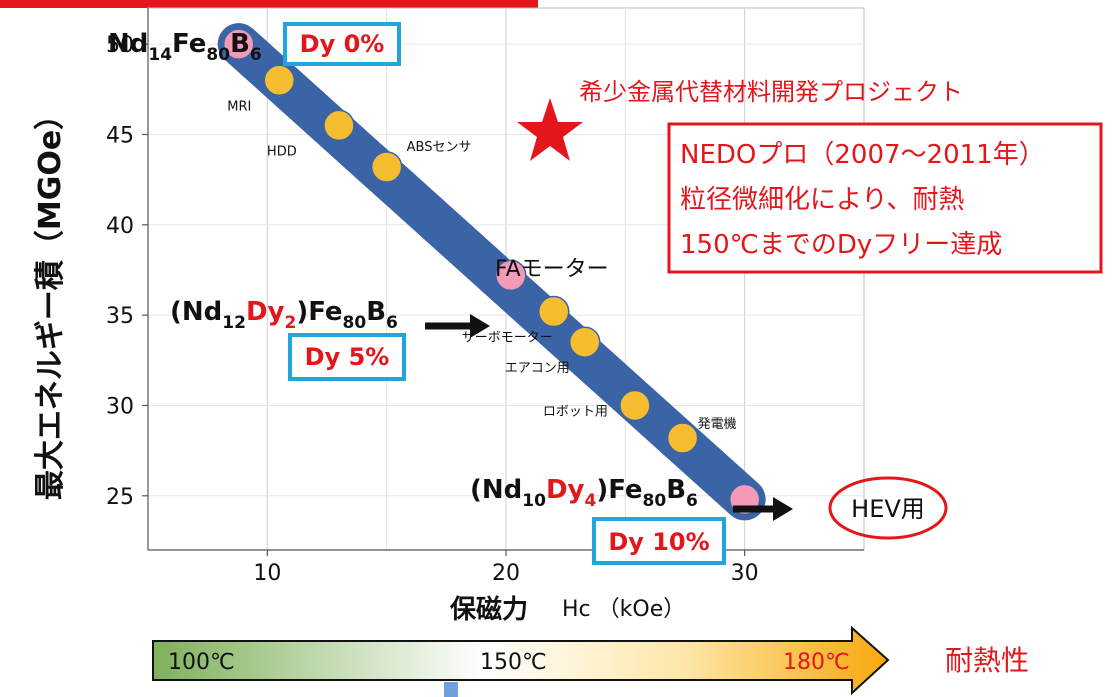 The image size is (1113, 697). What do you see at coordinates (267, 573) in the screenshot?
I see `x-tick-label-0: 10` at bounding box center [267, 573].